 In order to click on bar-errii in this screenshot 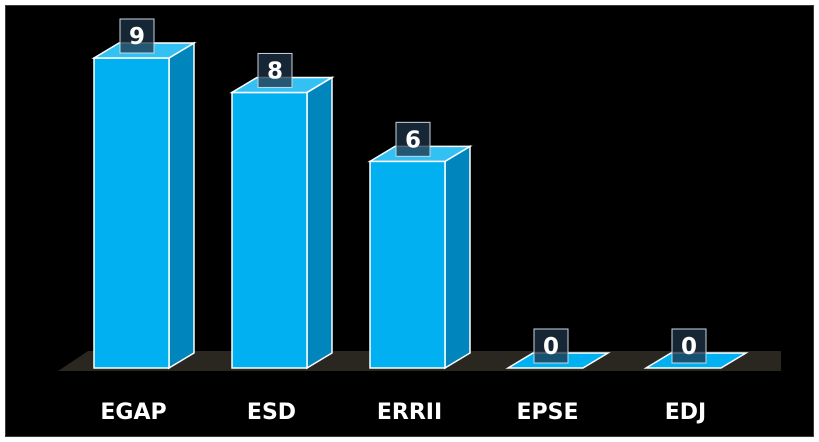, I will do `click(420, 257)`.